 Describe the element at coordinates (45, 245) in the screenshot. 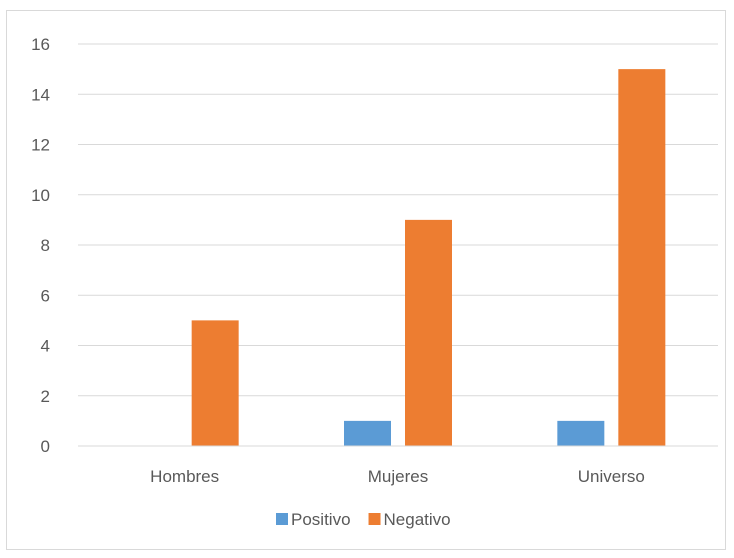

I see `y-tick-label: 8` at that location.